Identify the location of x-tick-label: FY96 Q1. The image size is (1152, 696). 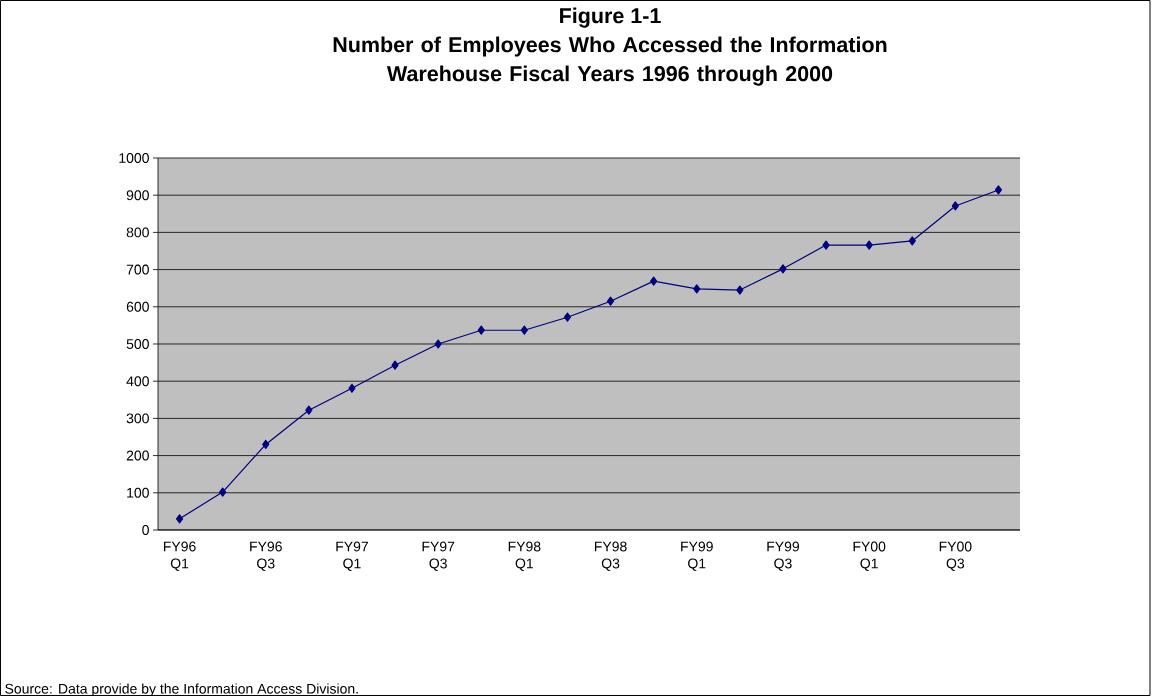
(179, 556).